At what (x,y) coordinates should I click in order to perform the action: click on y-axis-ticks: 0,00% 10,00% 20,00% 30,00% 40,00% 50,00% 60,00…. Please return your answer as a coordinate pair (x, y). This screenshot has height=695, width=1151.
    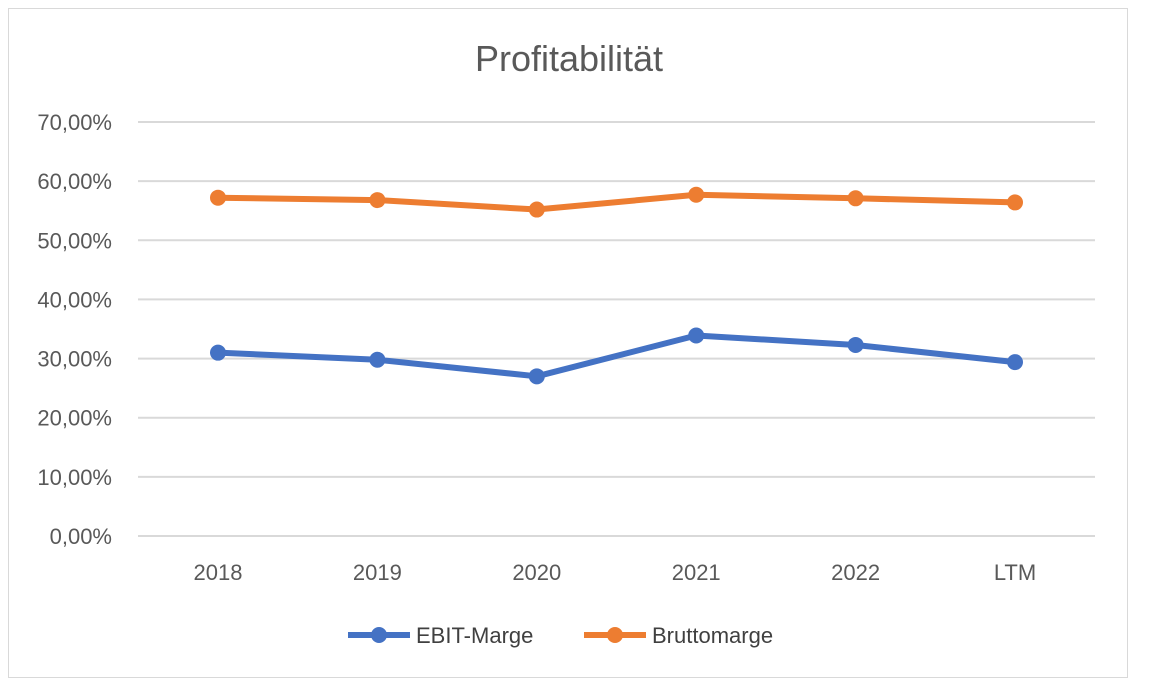
    Looking at the image, I should click on (74, 329).